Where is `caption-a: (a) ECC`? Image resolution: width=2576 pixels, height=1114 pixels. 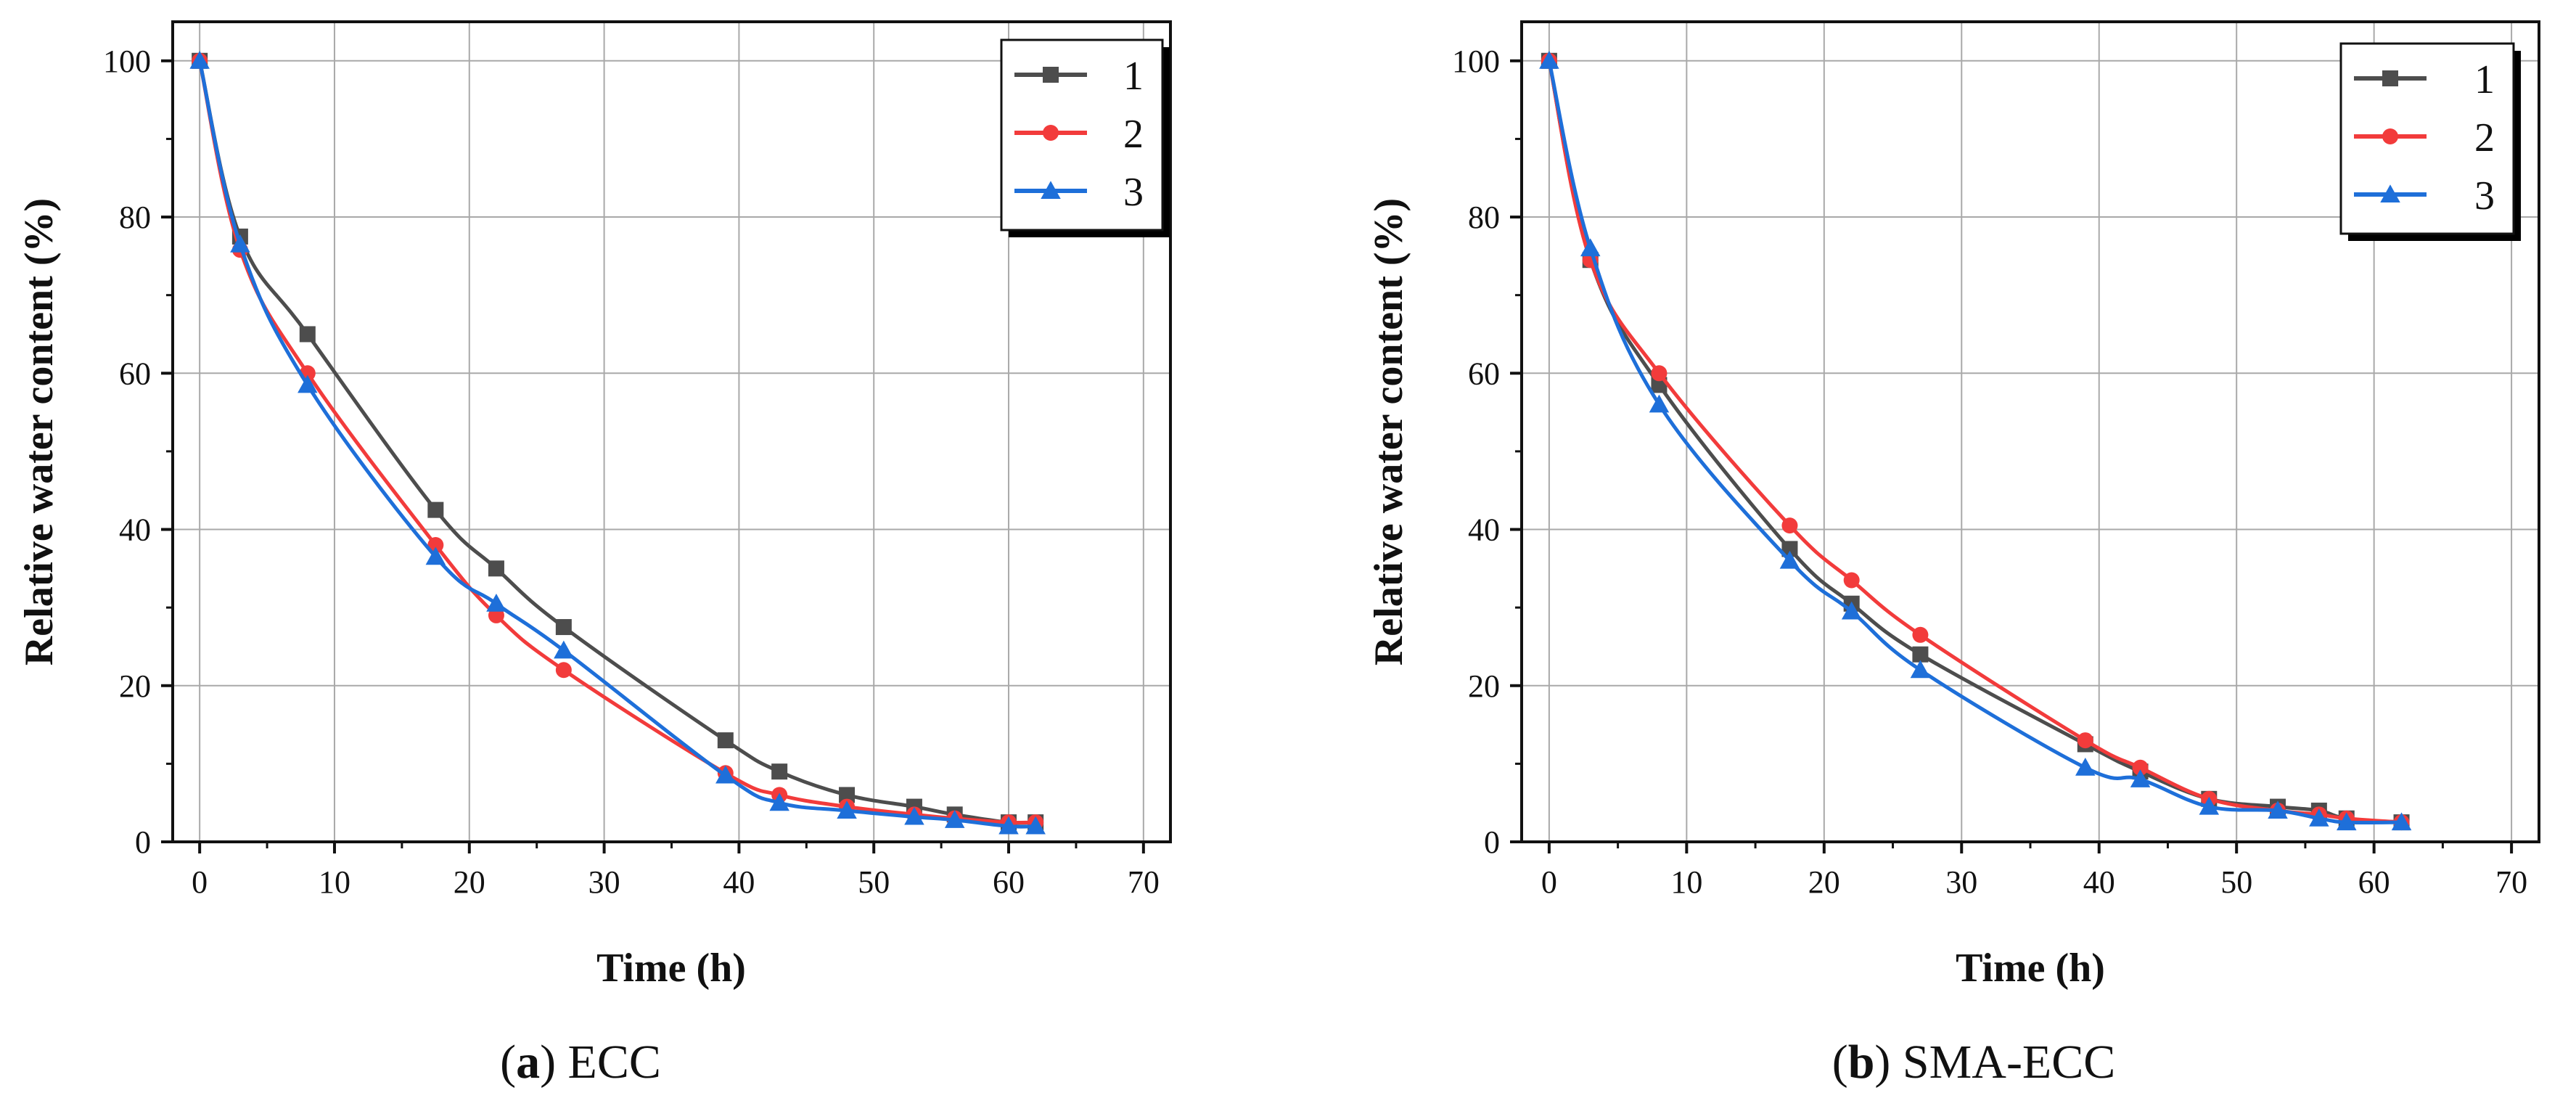
caption-a: (a) ECC is located at coordinates (580, 1062).